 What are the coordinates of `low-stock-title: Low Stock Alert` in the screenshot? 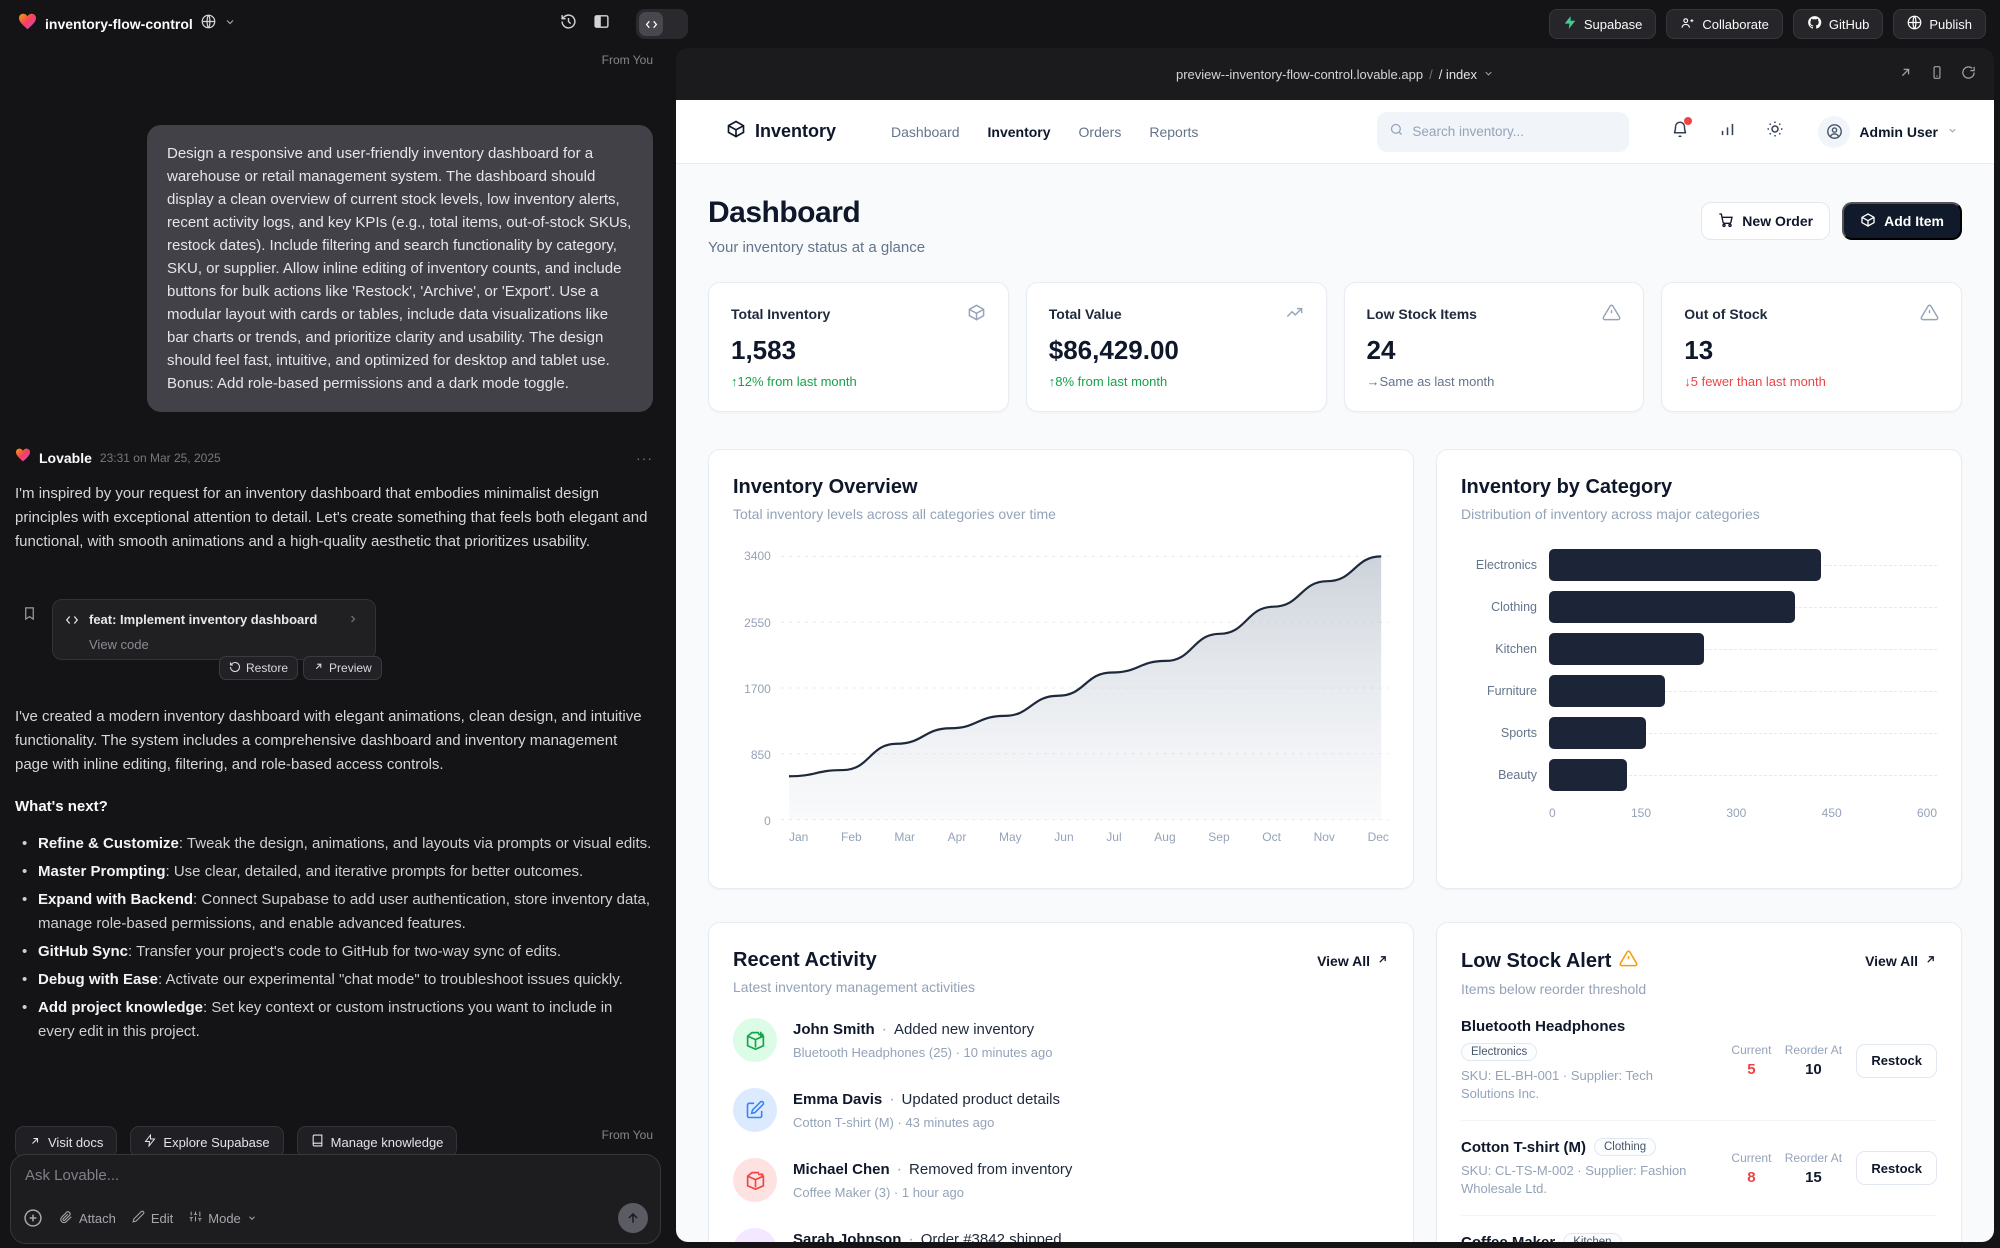 It's located at (1536, 961).